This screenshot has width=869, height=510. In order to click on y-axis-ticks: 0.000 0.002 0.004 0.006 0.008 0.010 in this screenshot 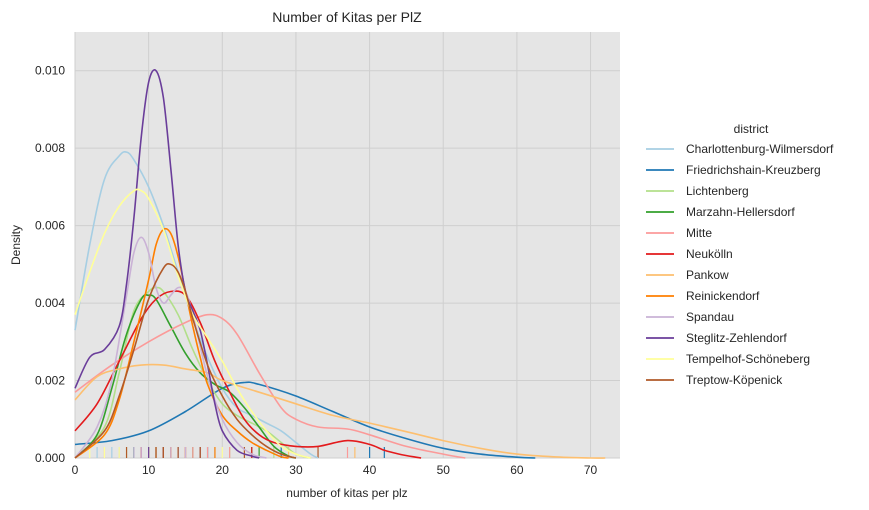, I will do `click(50, 264)`.